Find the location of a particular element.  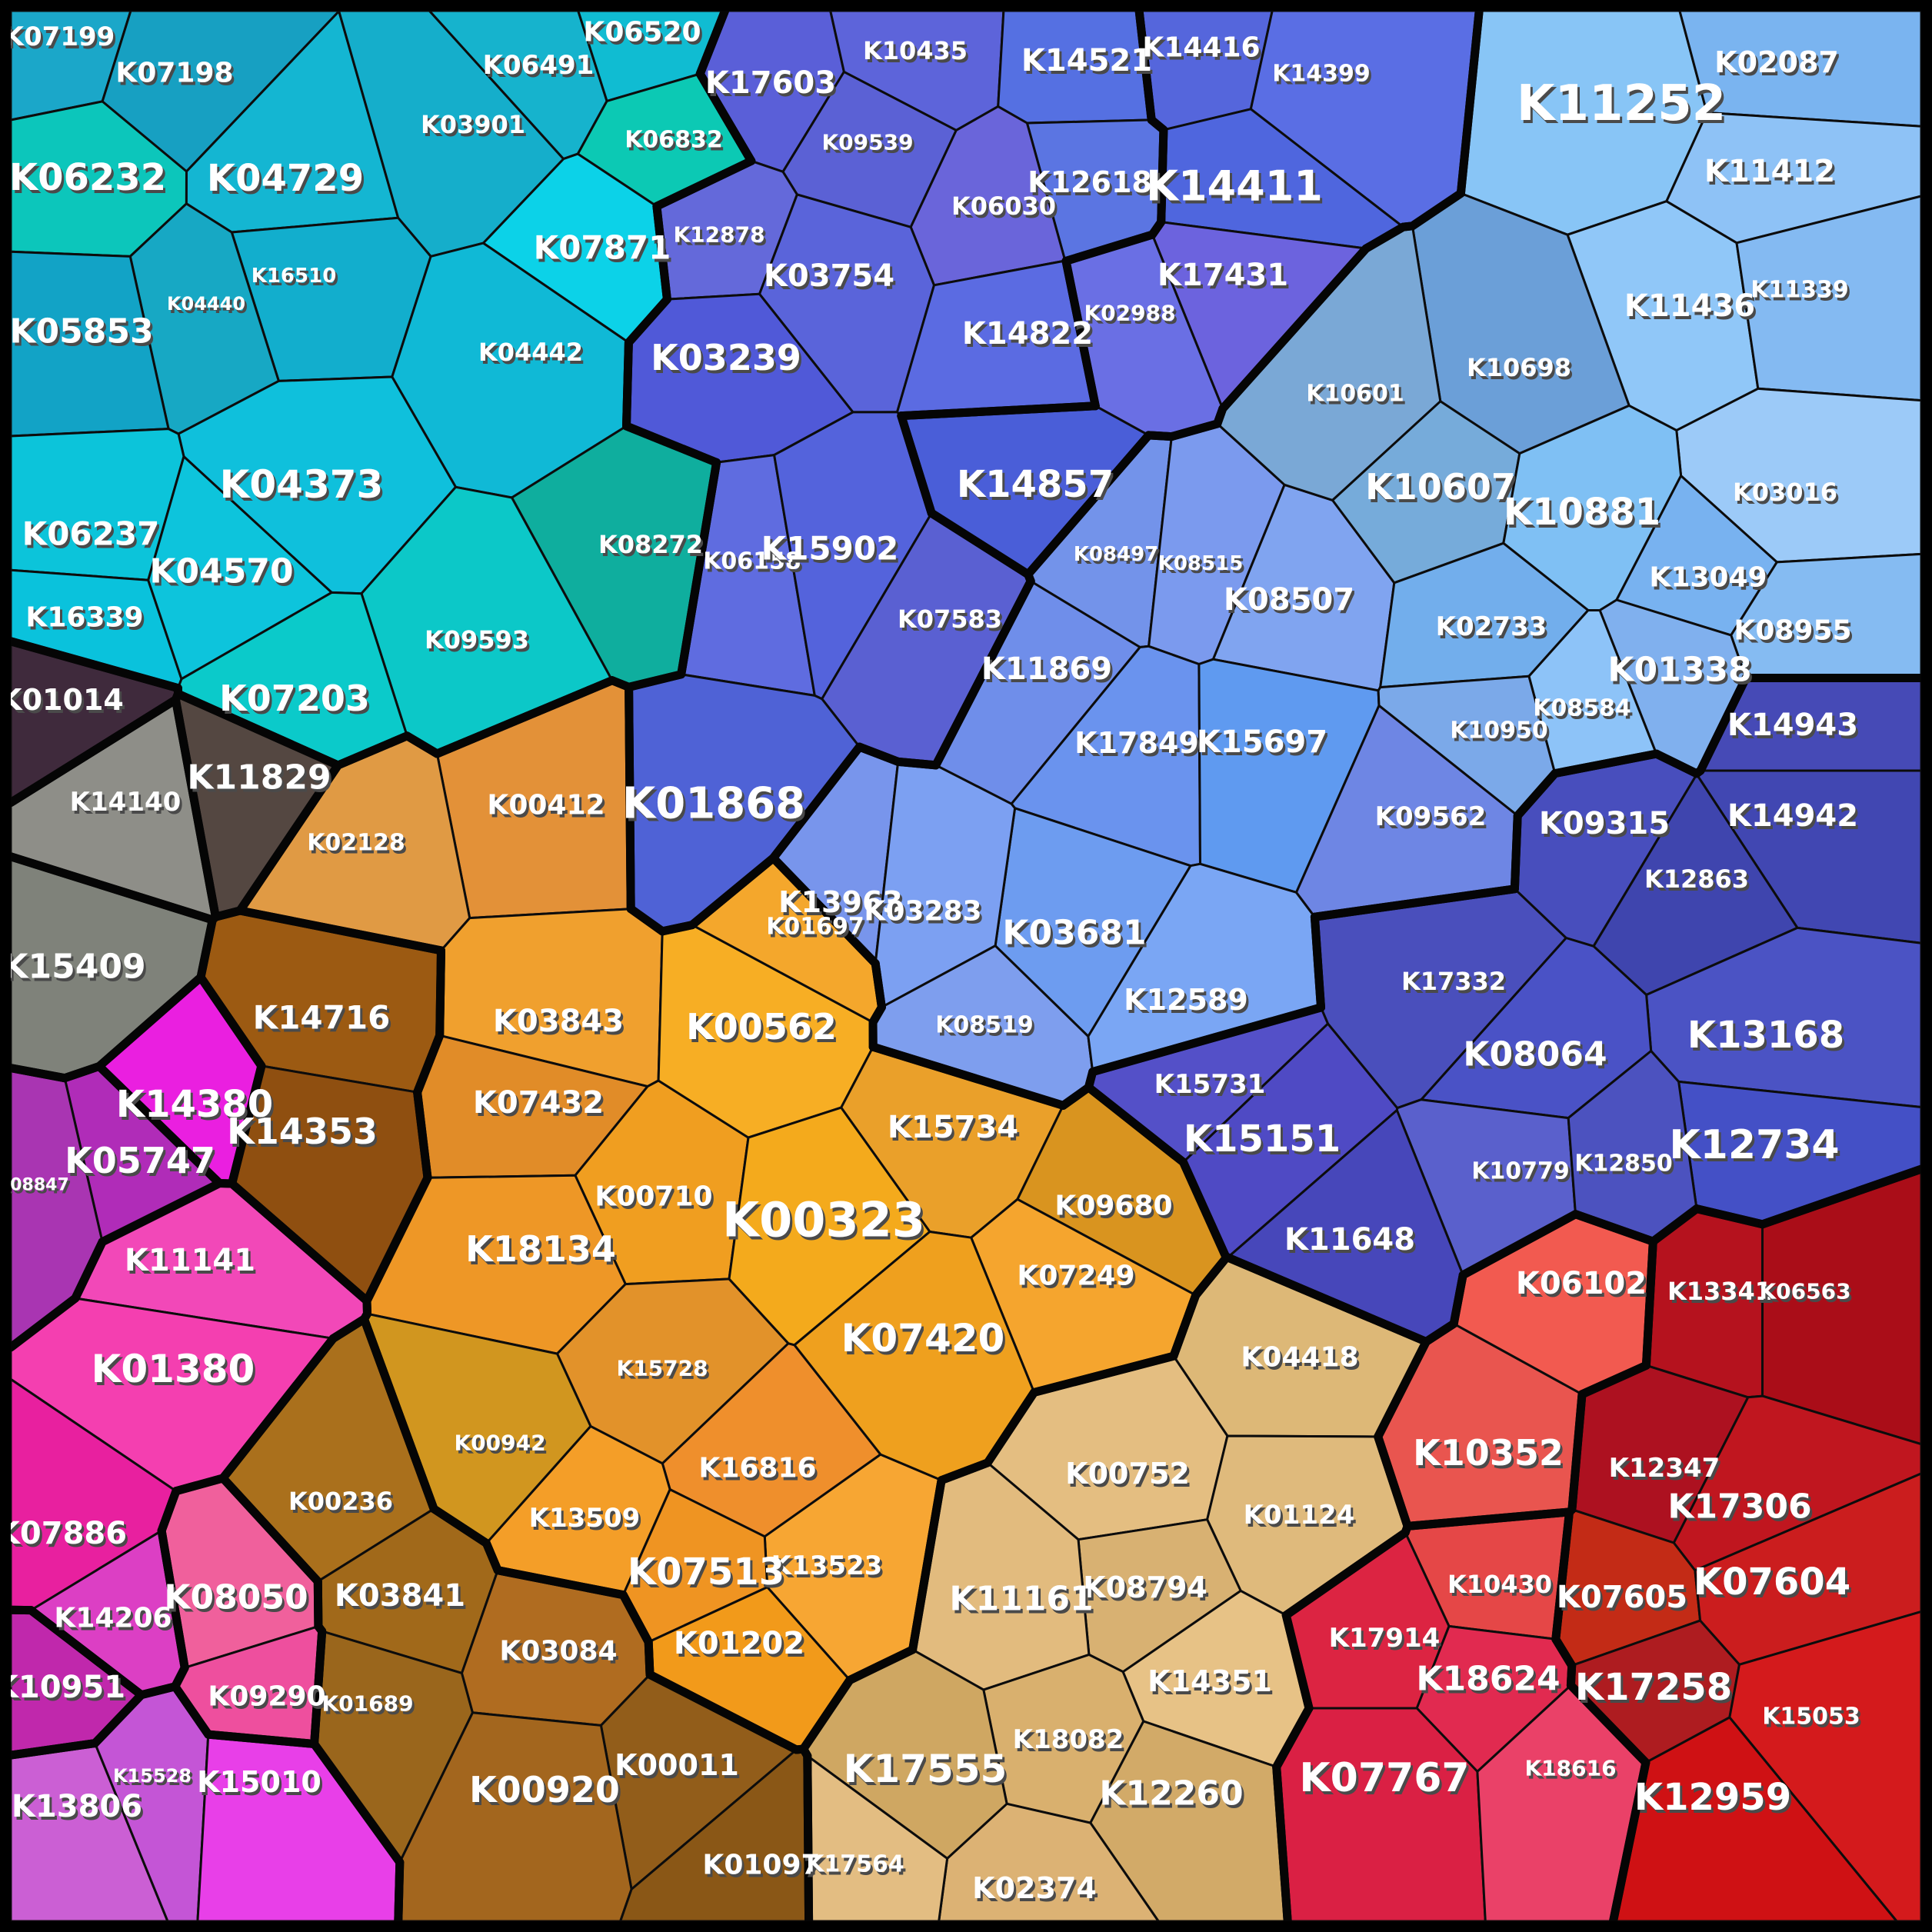

cell-label: K10950 is located at coordinates (1499, 731).